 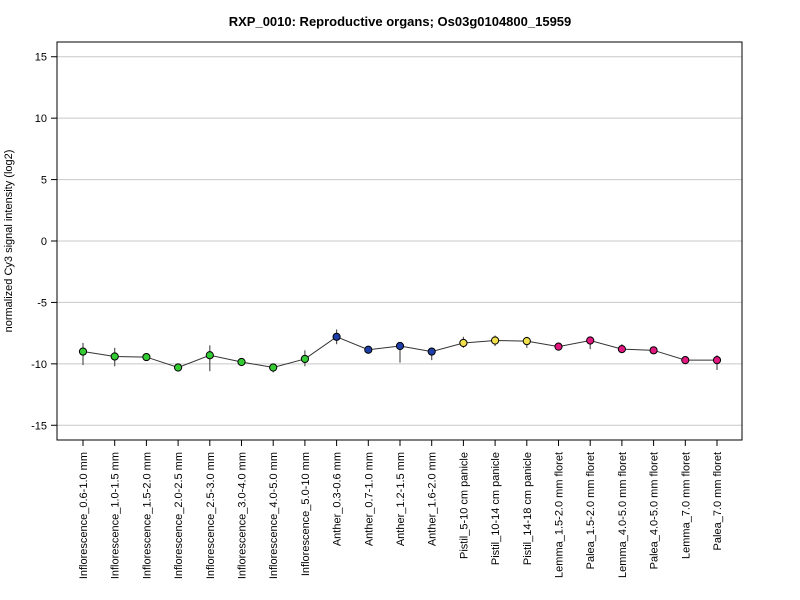 I want to click on y-axis: -15 -10 -5 0 5 10 15, so click(x=44, y=242).